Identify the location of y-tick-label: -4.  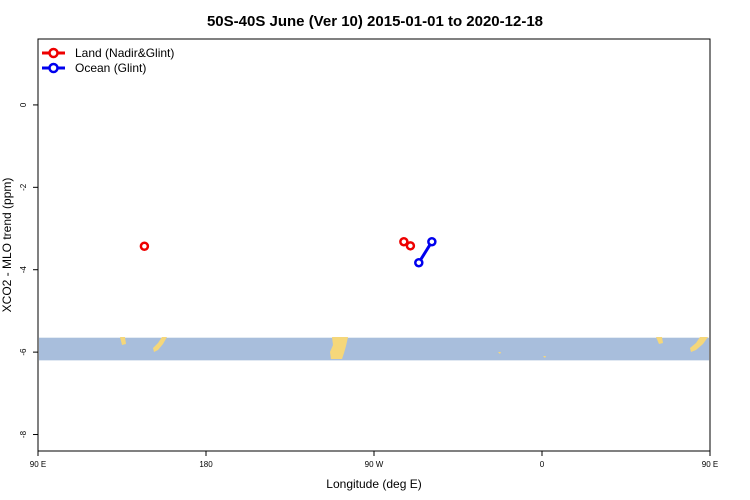
(23, 270).